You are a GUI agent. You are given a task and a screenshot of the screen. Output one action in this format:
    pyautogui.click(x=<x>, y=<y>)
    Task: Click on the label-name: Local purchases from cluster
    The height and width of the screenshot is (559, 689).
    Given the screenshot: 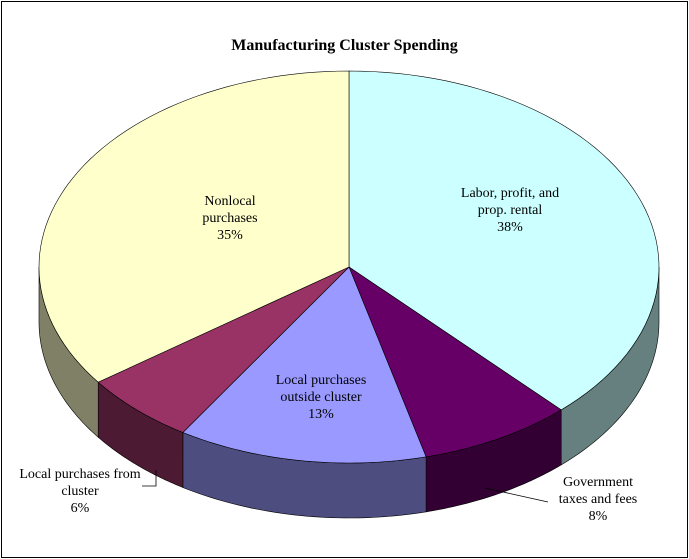 What is the action you would take?
    pyautogui.click(x=80, y=483)
    